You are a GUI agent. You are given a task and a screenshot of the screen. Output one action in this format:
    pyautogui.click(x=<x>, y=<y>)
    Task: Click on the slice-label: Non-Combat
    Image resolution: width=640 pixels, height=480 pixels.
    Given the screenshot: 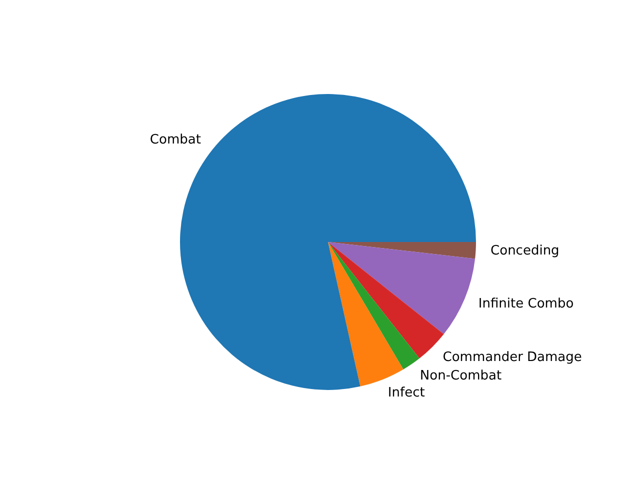 What is the action you would take?
    pyautogui.click(x=461, y=376)
    